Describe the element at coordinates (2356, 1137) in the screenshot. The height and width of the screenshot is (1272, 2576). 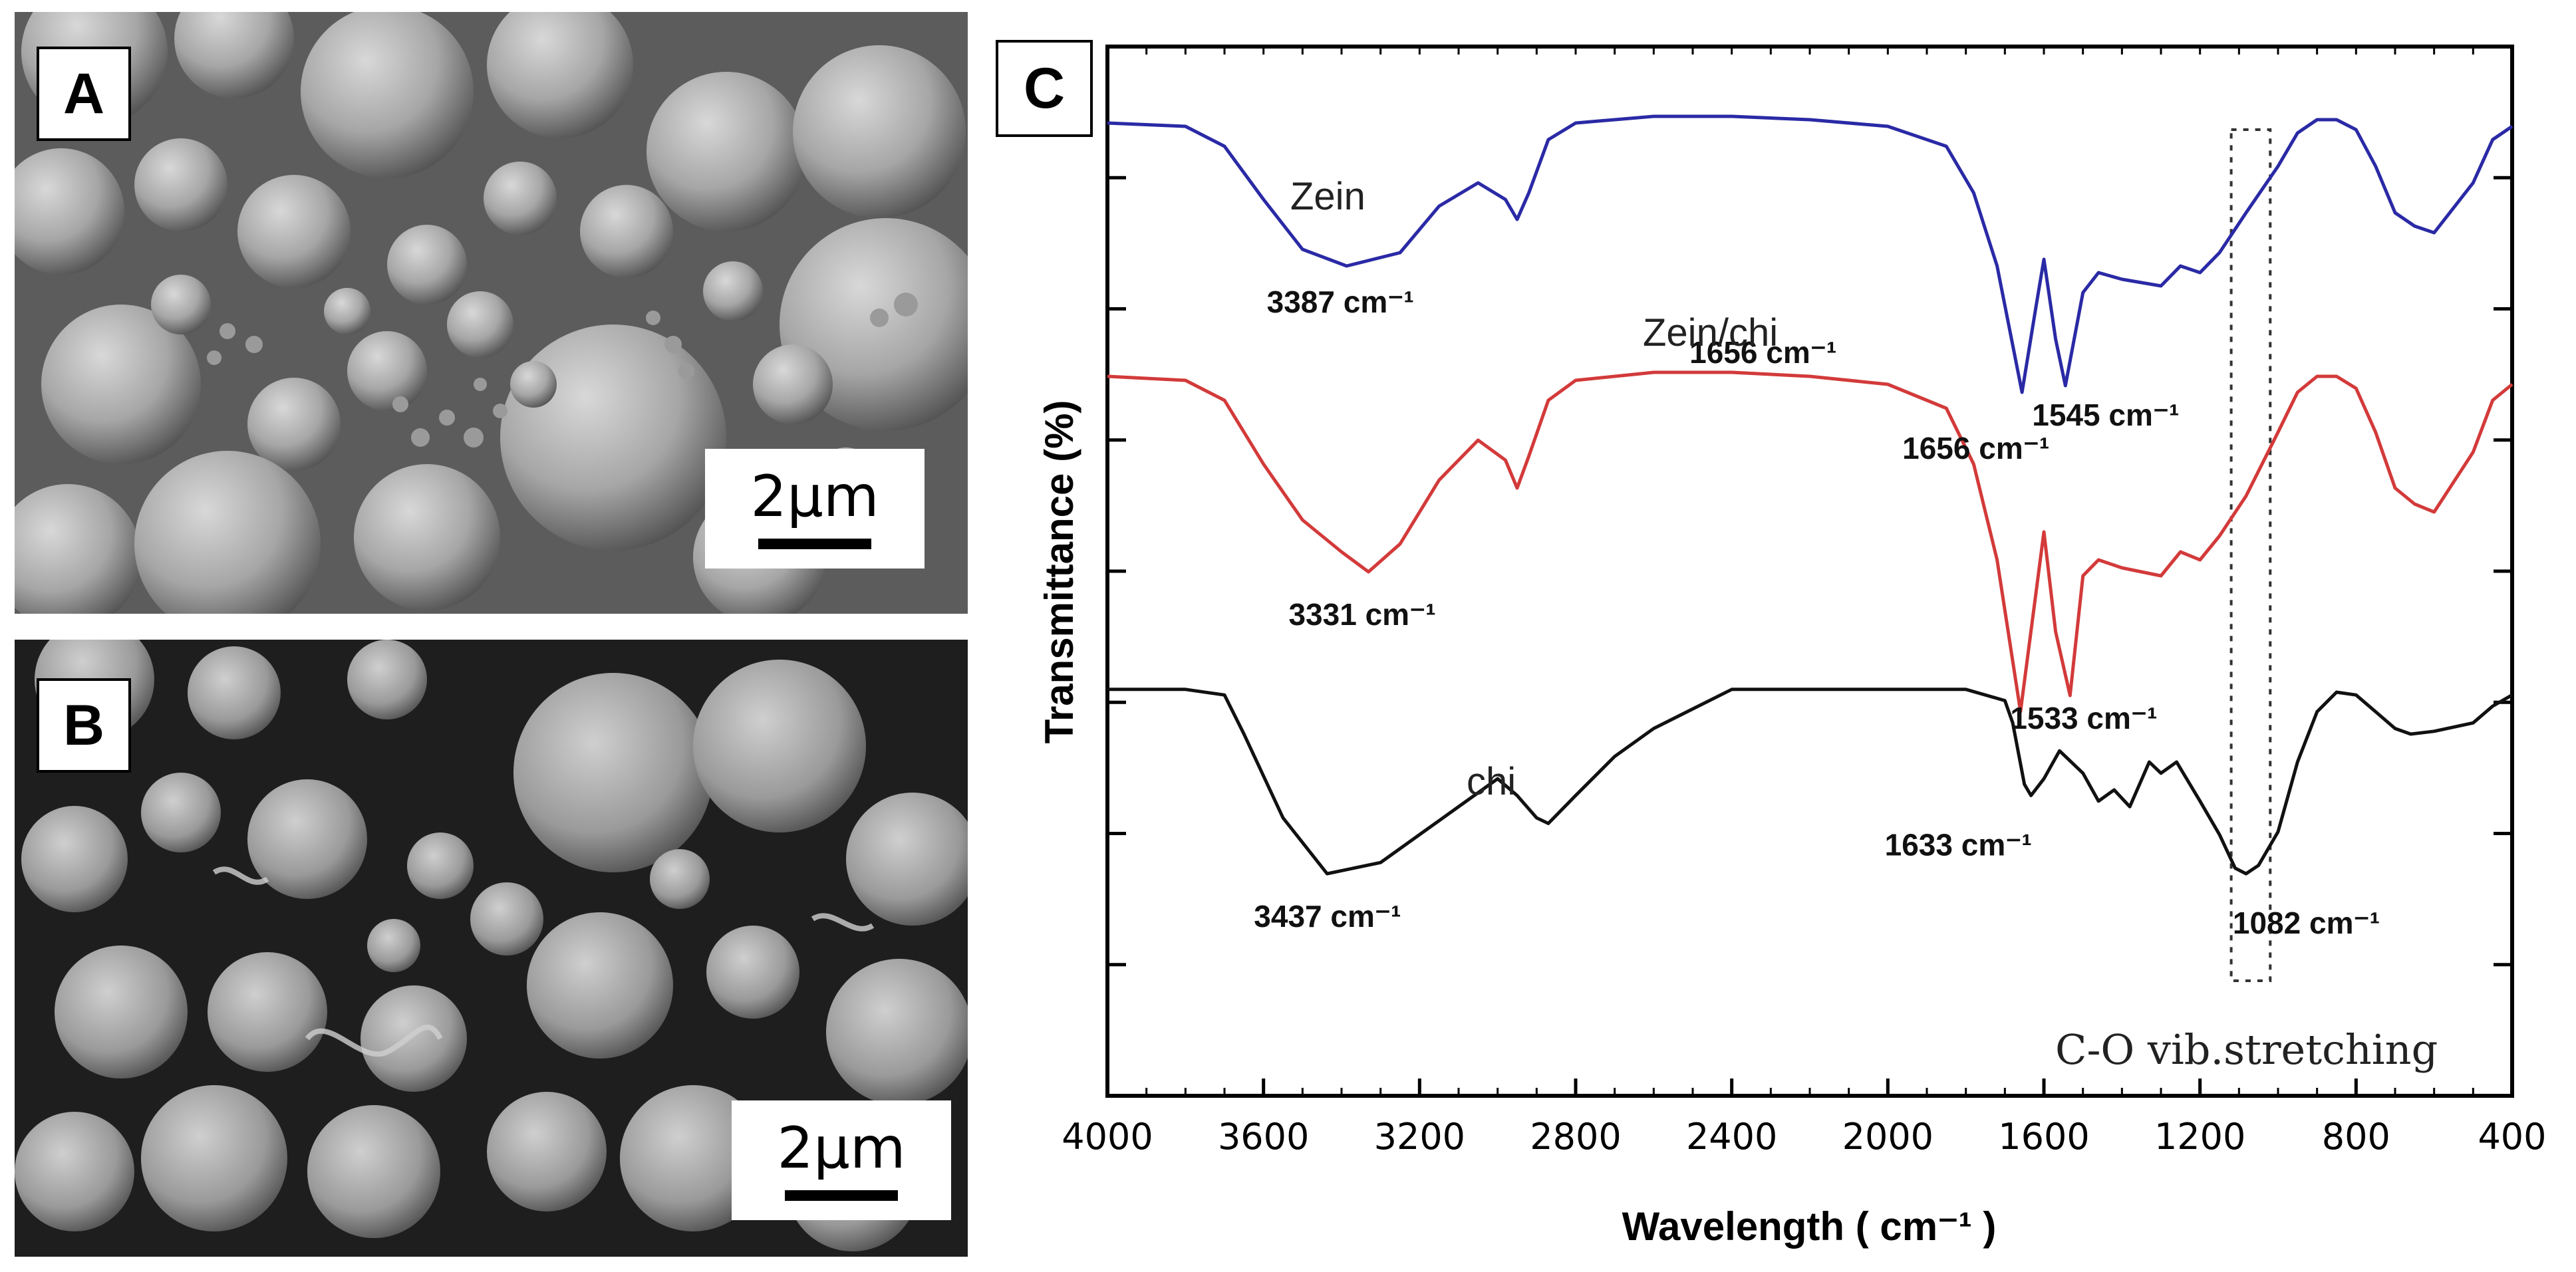
I see `x-tick-label: 800` at that location.